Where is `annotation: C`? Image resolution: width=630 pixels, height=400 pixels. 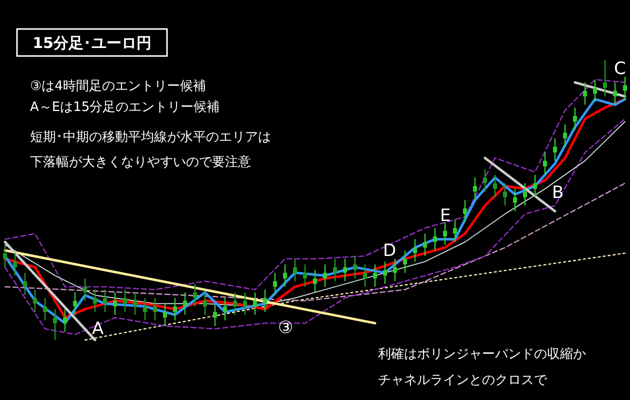
annotation: C is located at coordinates (620, 69).